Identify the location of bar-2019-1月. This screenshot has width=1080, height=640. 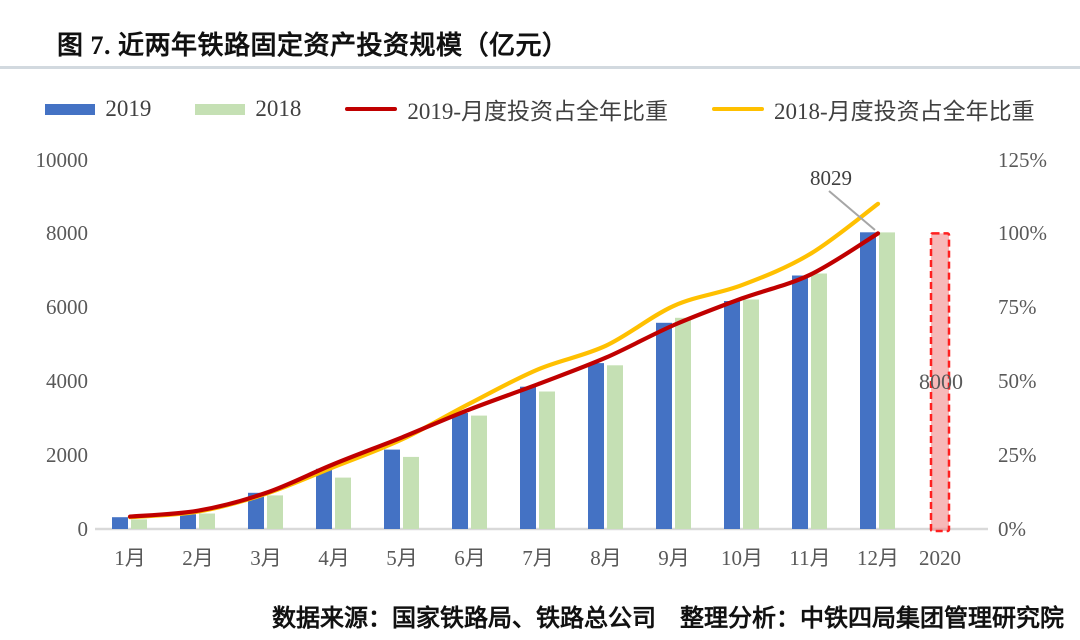
(120, 523).